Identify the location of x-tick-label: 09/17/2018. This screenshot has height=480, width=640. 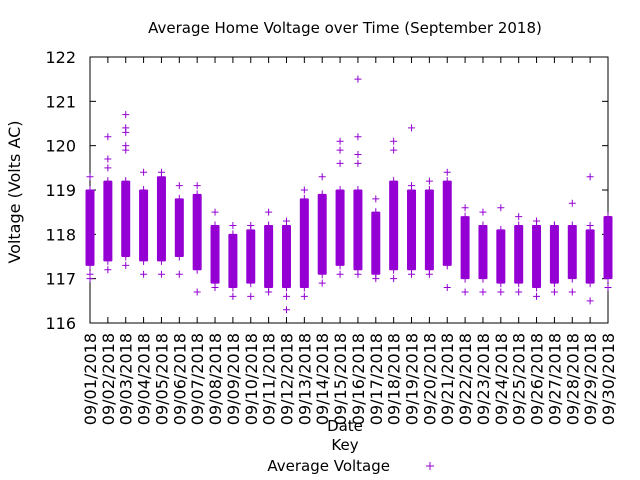
(376, 379).